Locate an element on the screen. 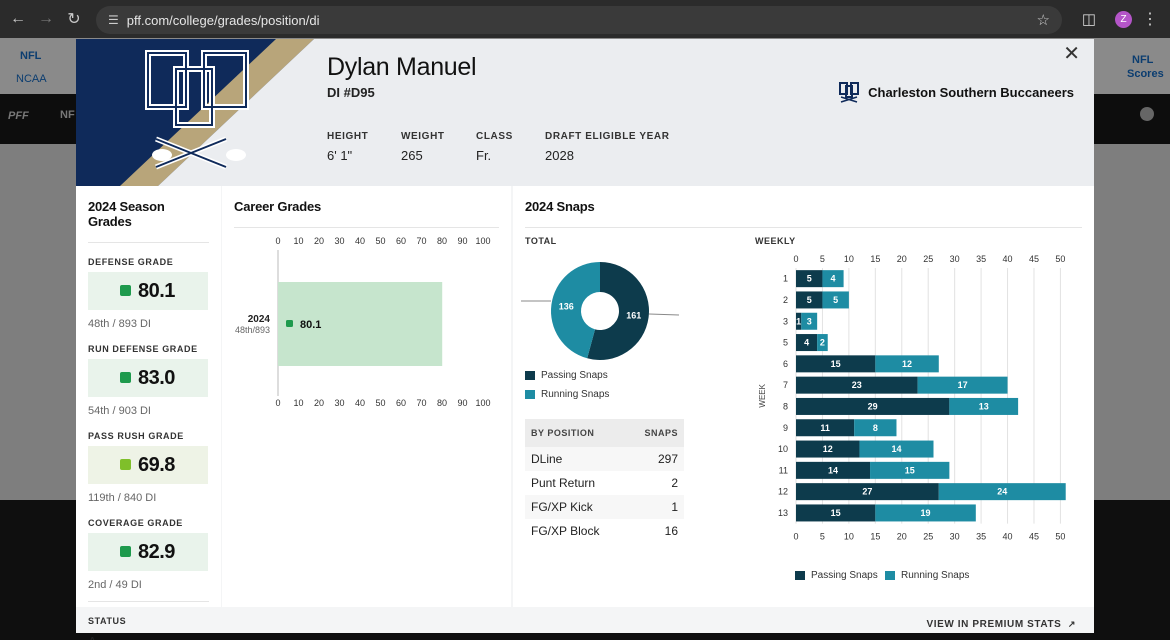 The height and width of the screenshot is (640, 1170). total-snaps-donut: 161 136 is located at coordinates (600, 311).